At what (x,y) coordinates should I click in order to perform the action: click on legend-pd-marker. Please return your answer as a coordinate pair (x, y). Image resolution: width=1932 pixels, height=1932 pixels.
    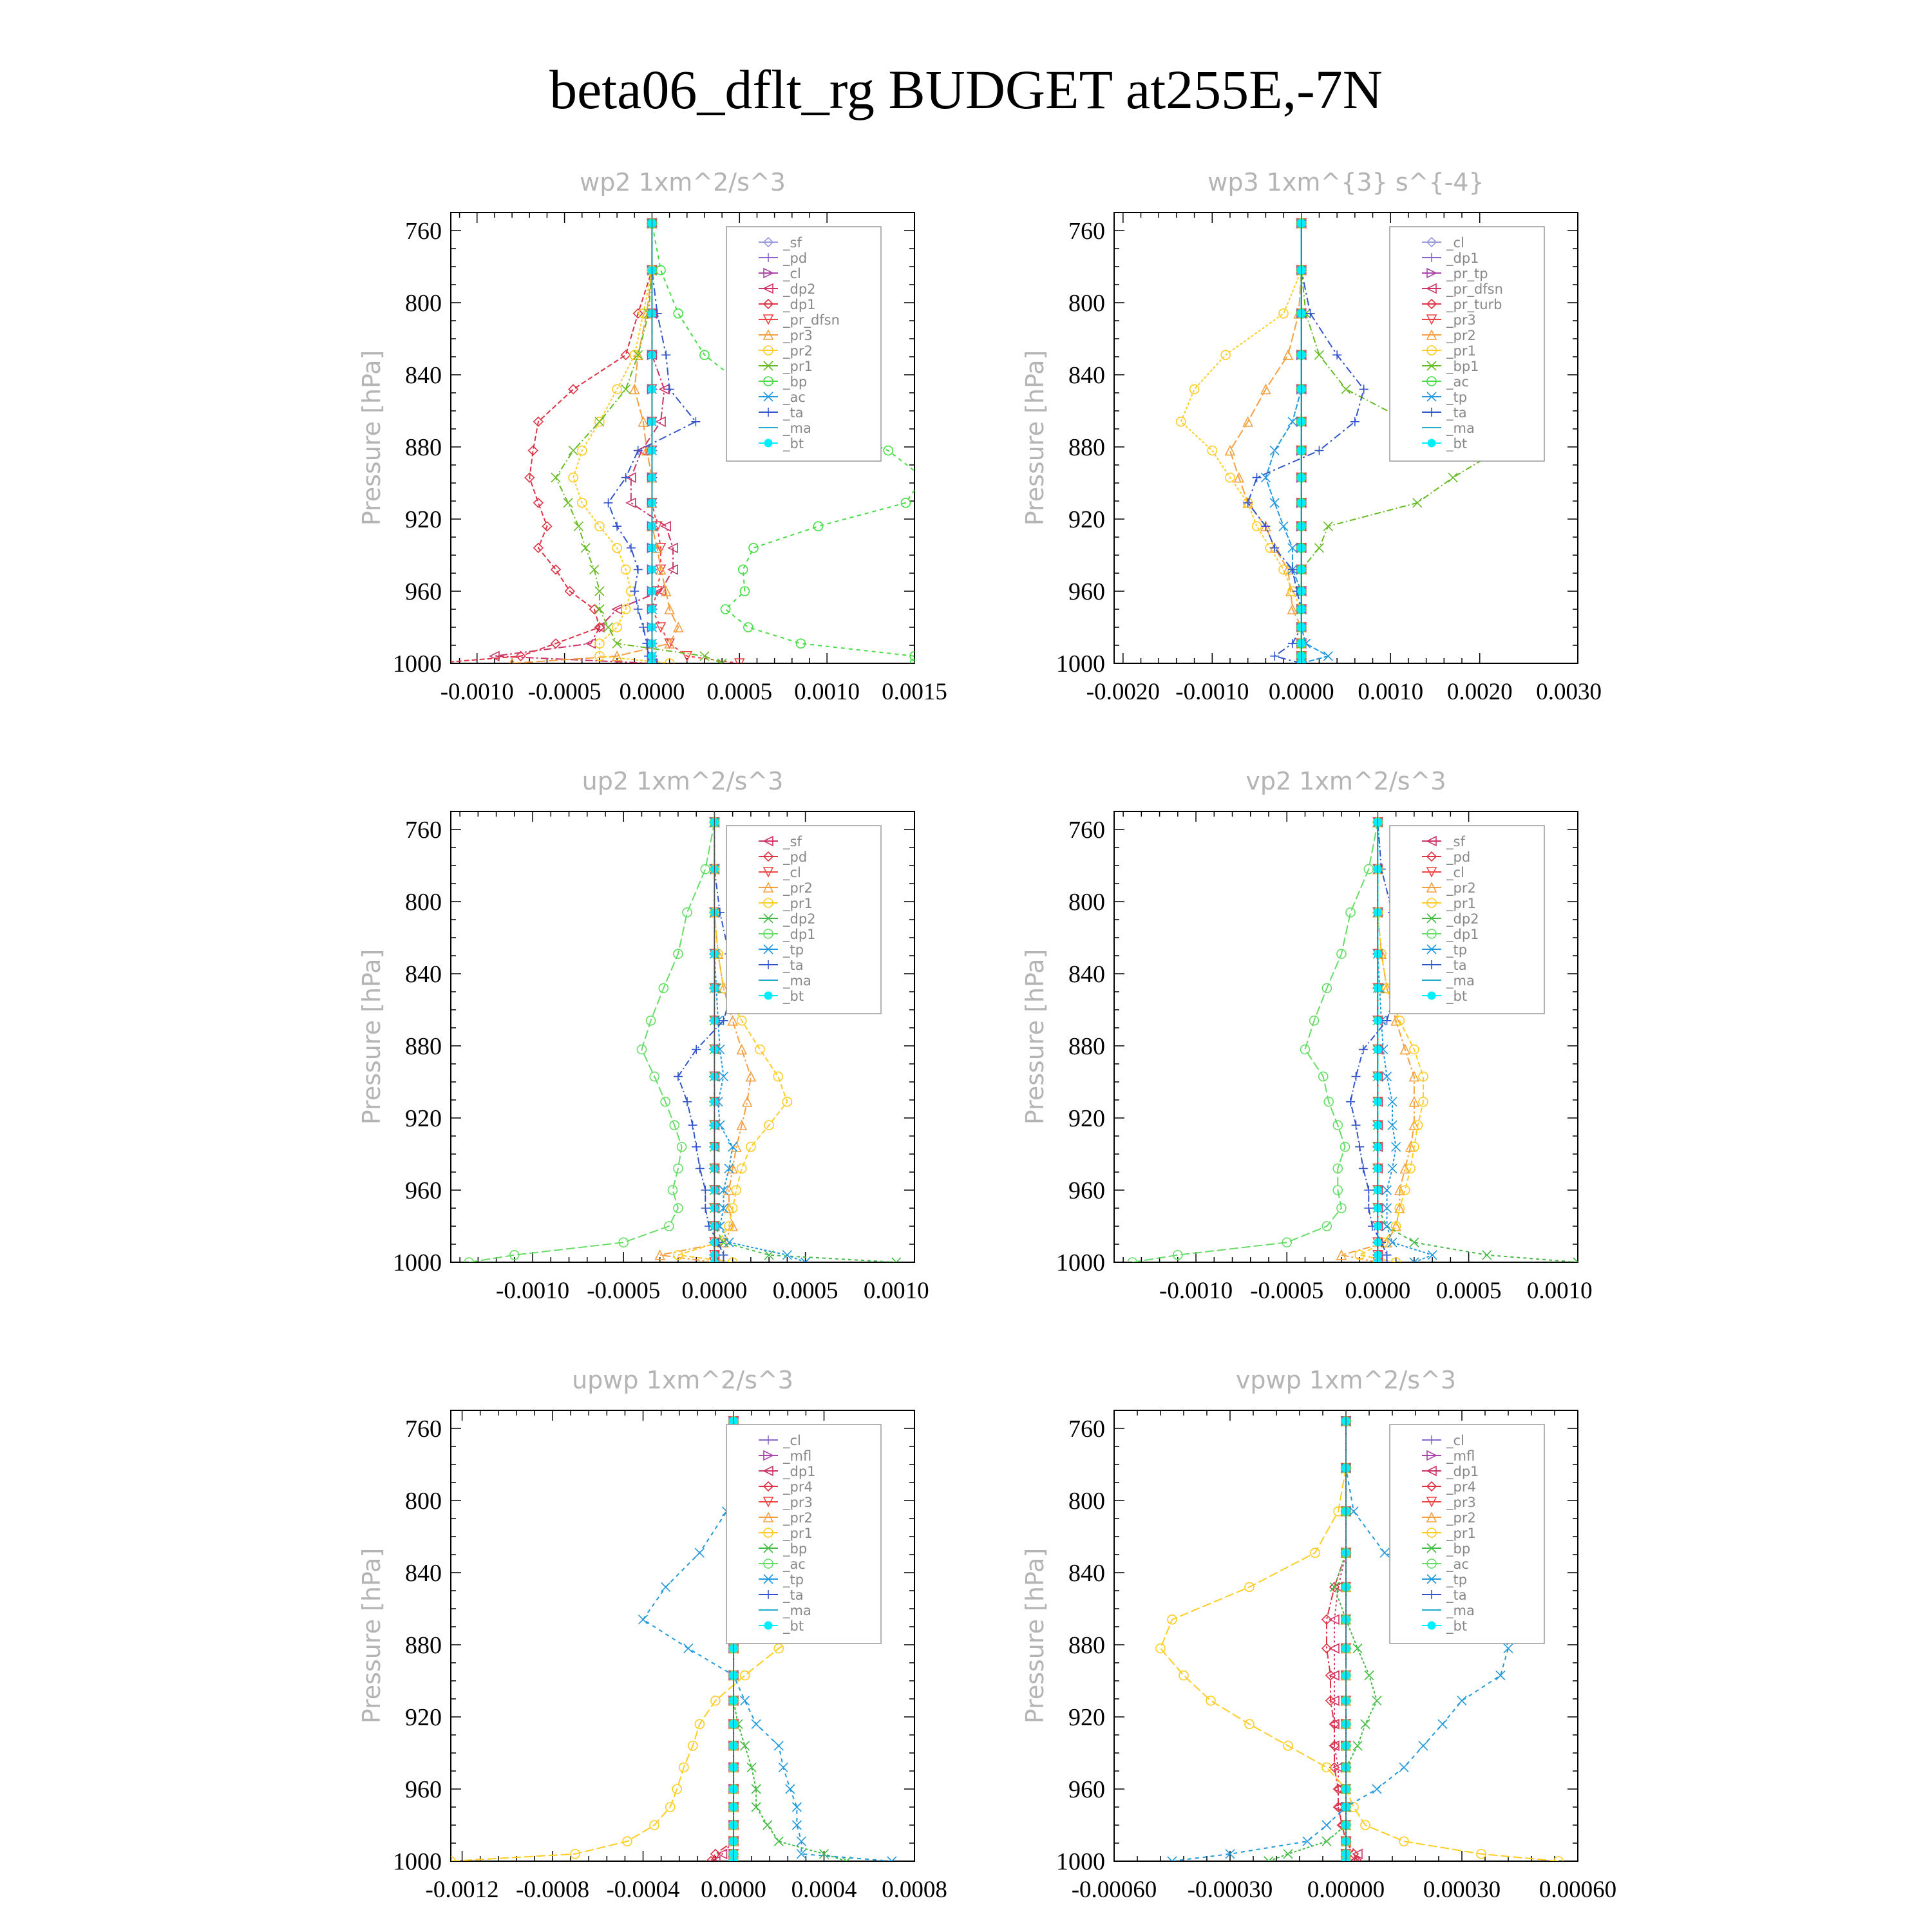
    Looking at the image, I should click on (768, 856).